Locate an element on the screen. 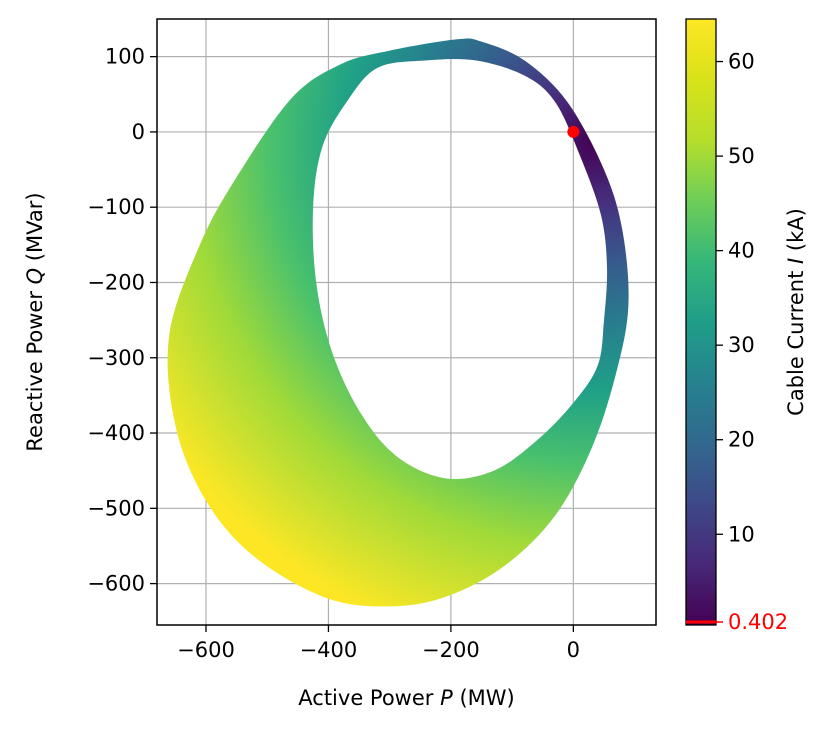 The image size is (829, 735). highlight-point is located at coordinates (573, 131).